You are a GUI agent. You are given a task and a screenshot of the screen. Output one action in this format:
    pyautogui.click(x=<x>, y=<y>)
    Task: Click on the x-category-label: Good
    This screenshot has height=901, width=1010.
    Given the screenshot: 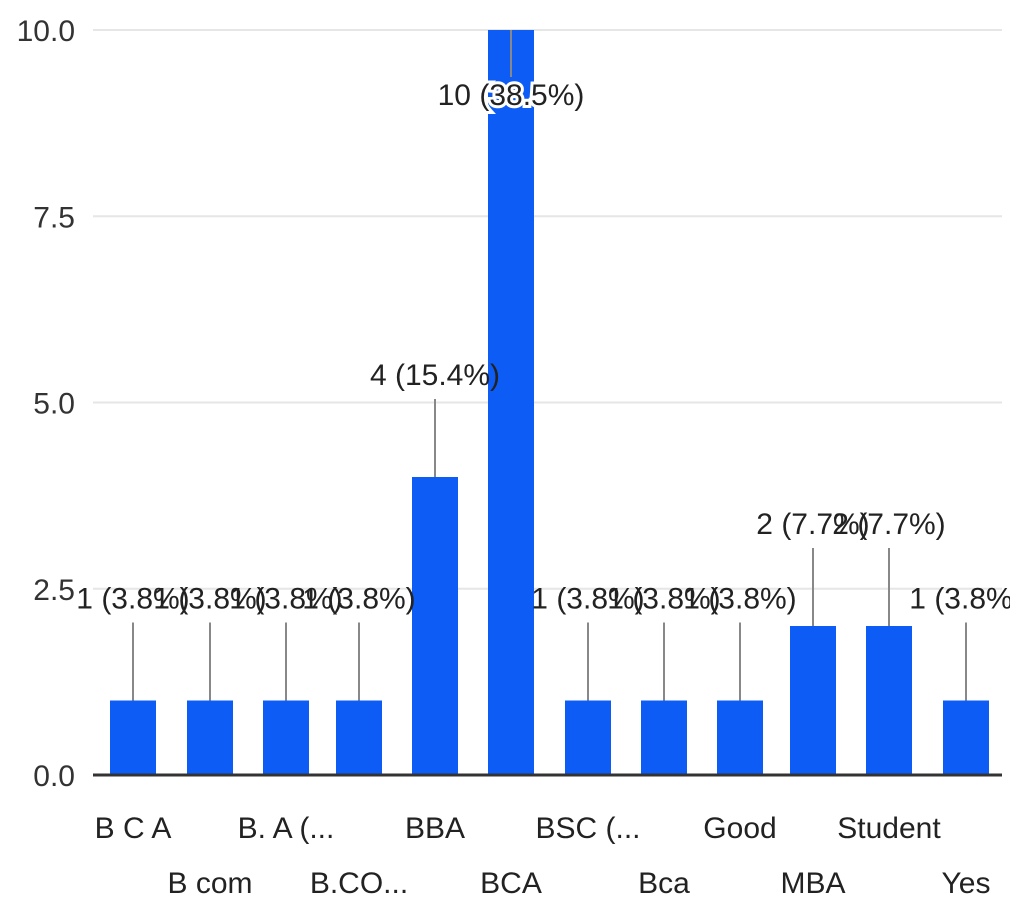 What is the action you would take?
    pyautogui.click(x=739, y=828)
    